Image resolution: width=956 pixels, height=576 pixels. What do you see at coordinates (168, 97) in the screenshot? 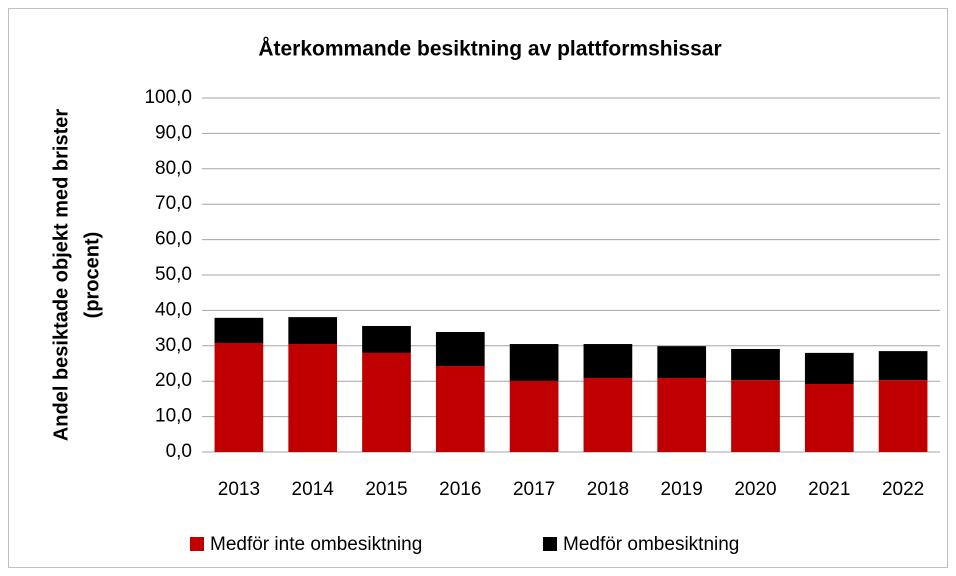
I see `y-tick-label: 100,0` at bounding box center [168, 97].